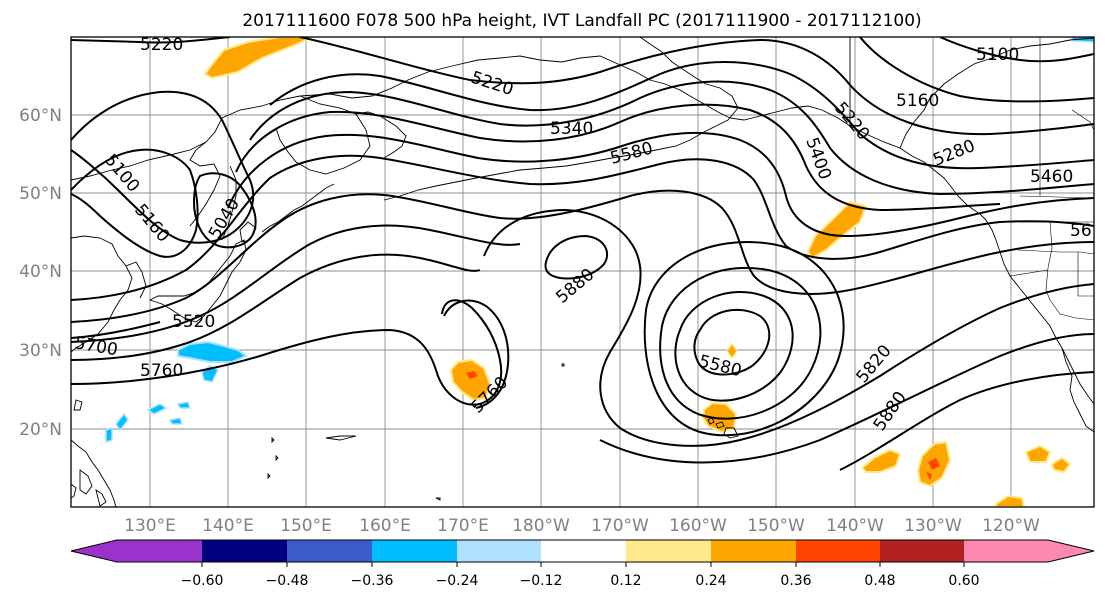  Describe the element at coordinates (933, 469) in the screenshot. I see `shade-positive-se-2-core` at that location.